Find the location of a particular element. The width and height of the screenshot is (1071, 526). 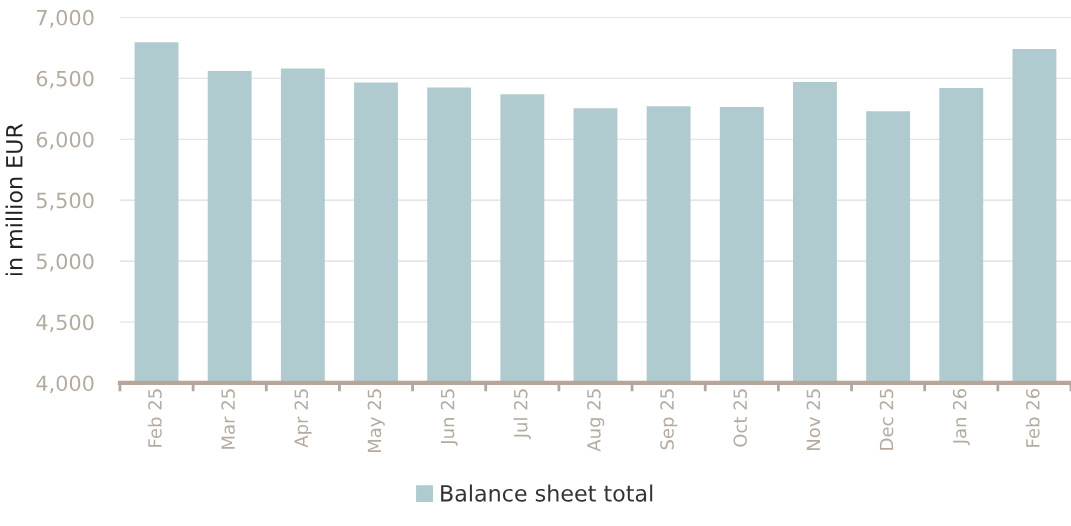

x-tick-label: Feb 26 is located at coordinates (1032, 417).